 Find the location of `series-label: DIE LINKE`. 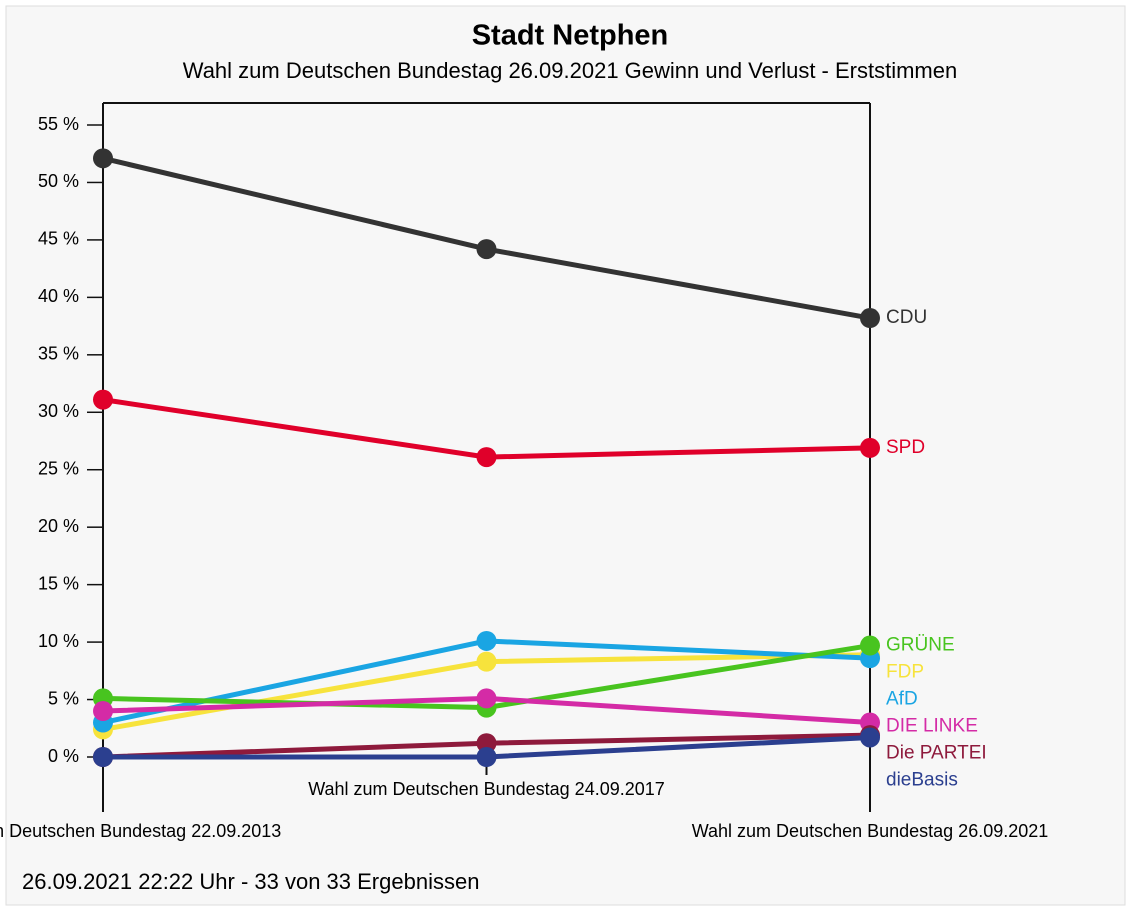

series-label: DIE LINKE is located at coordinates (932, 726).